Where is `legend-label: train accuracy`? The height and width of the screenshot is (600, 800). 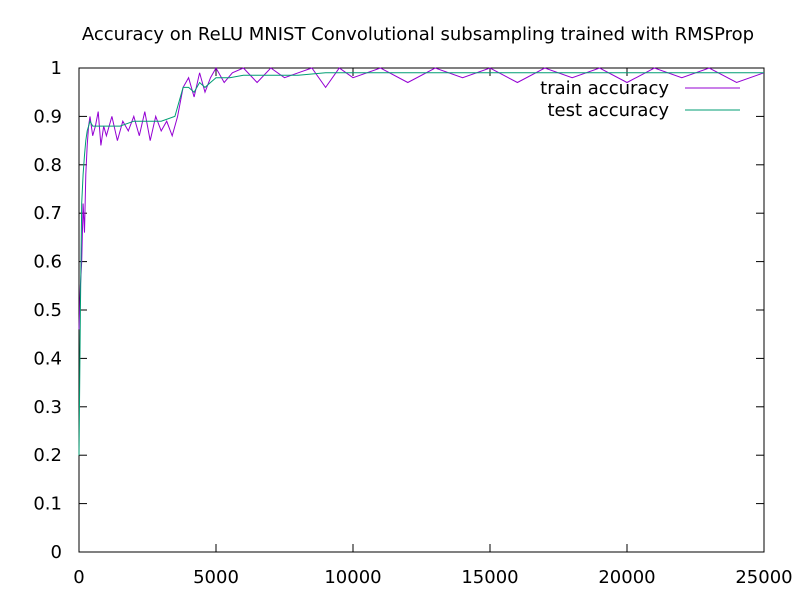 legend-label: train accuracy is located at coordinates (604, 88).